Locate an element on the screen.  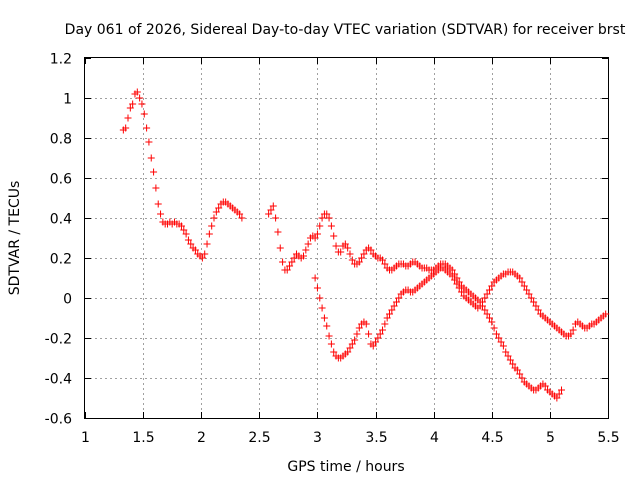
x-tick-label: 1.5 is located at coordinates (143, 438).